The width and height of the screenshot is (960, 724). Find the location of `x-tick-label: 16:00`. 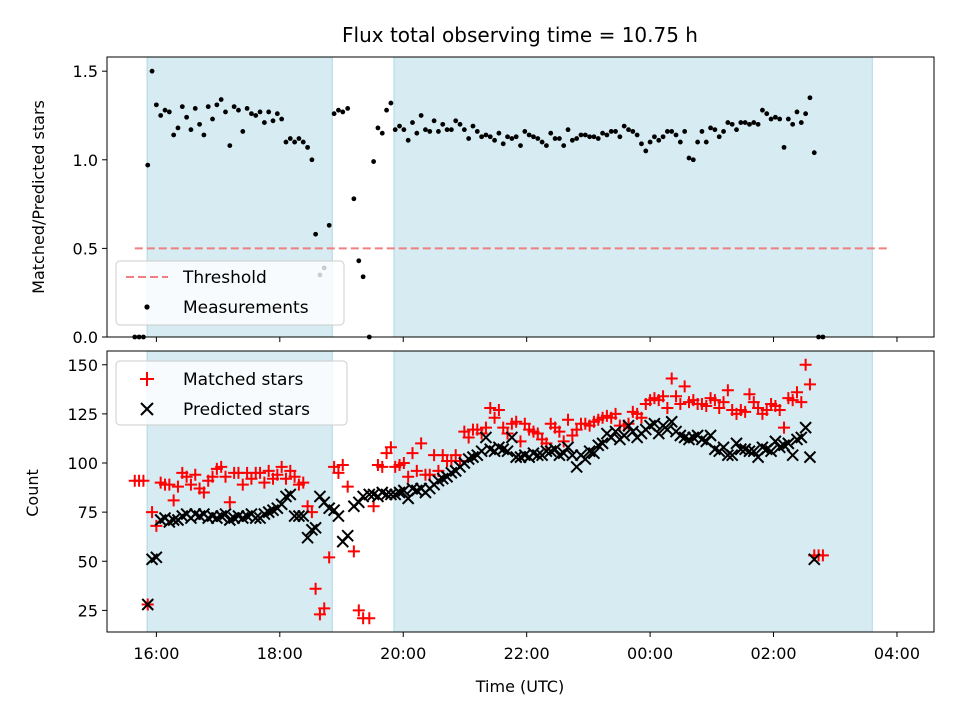

x-tick-label: 16:00 is located at coordinates (156, 653).